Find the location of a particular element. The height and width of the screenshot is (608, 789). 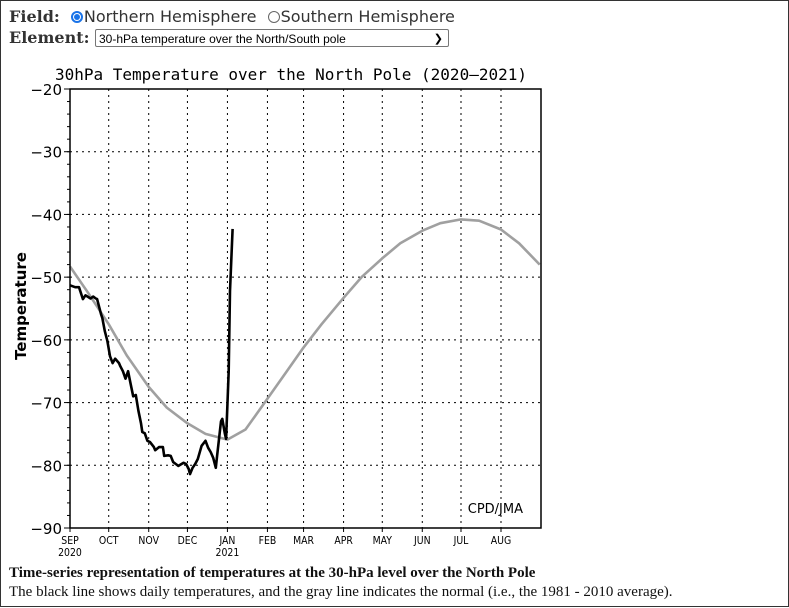

y-tick-label: −60 is located at coordinates (46, 341).